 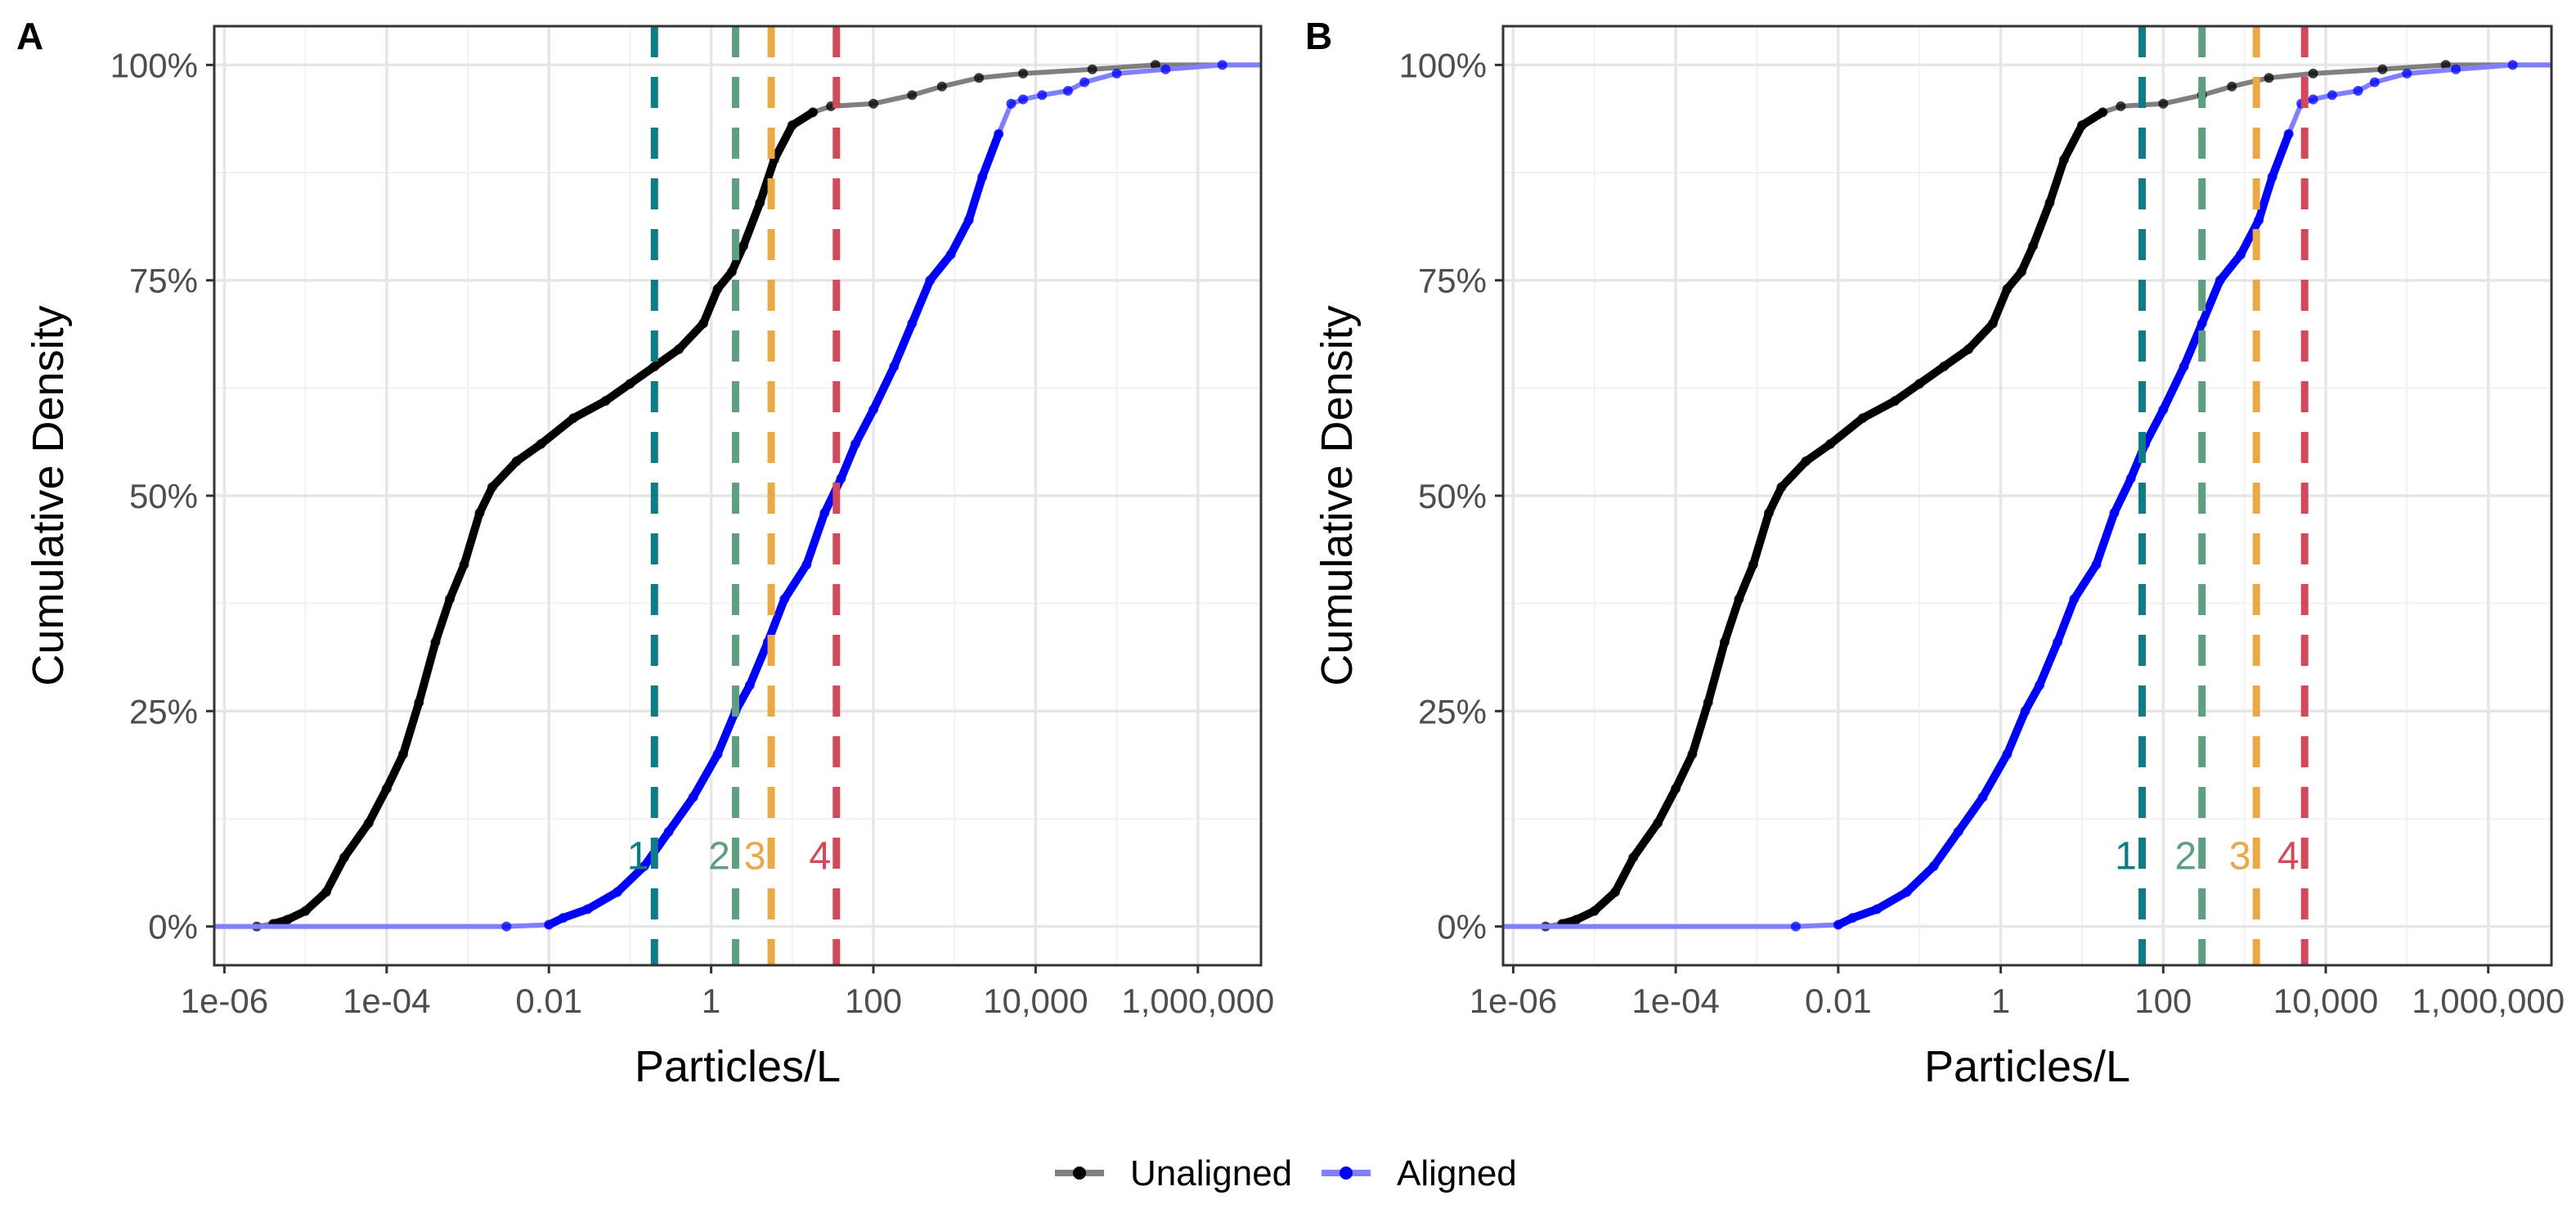 What do you see at coordinates (2163, 1001) in the screenshot?
I see `x-tick-label: 100` at bounding box center [2163, 1001].